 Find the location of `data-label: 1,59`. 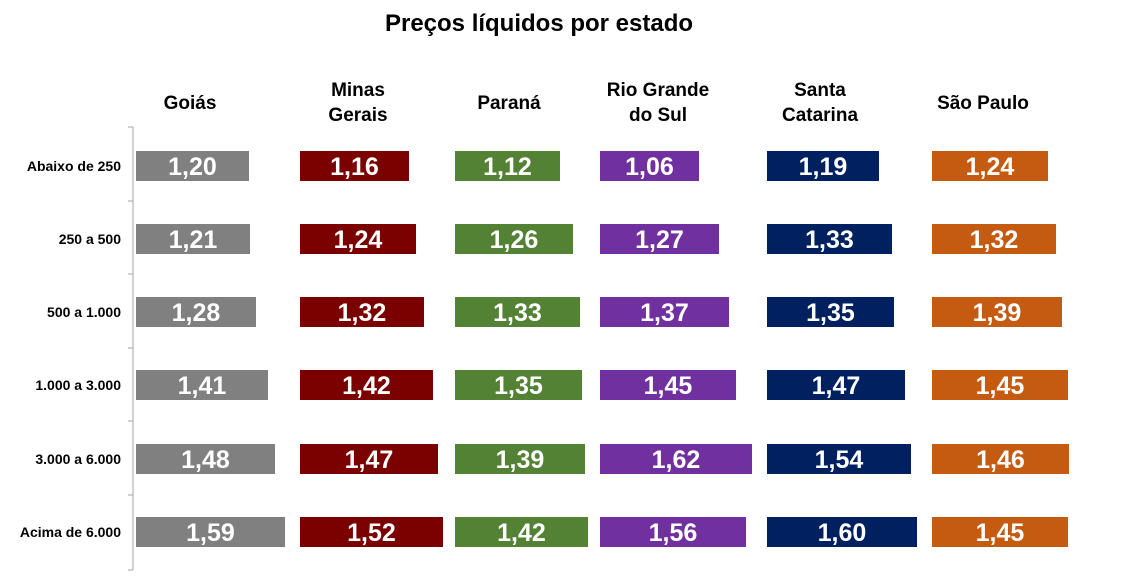

data-label: 1,59 is located at coordinates (210, 533).